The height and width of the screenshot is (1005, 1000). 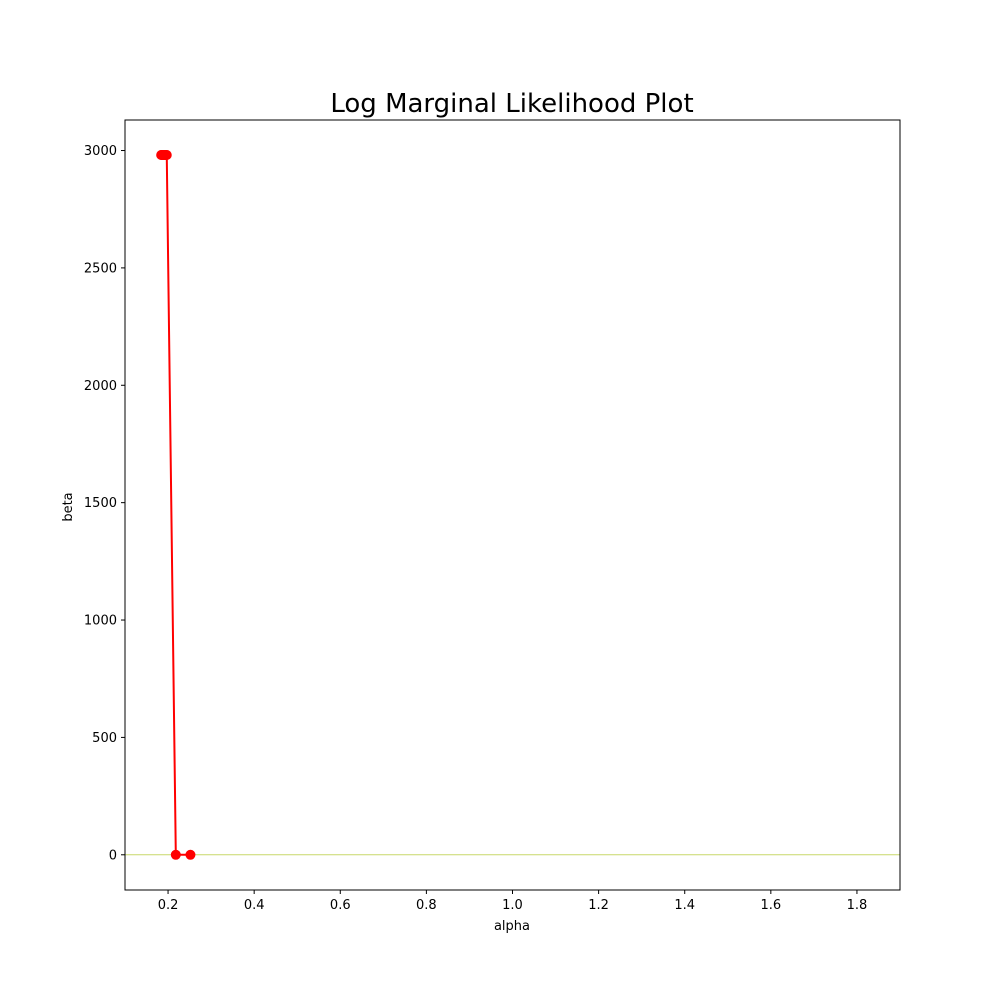 I want to click on x-axis: 0.2 0.4 0.6 0.8 1.0 1.2 1.4 1.6 1.8, so click(x=513, y=901).